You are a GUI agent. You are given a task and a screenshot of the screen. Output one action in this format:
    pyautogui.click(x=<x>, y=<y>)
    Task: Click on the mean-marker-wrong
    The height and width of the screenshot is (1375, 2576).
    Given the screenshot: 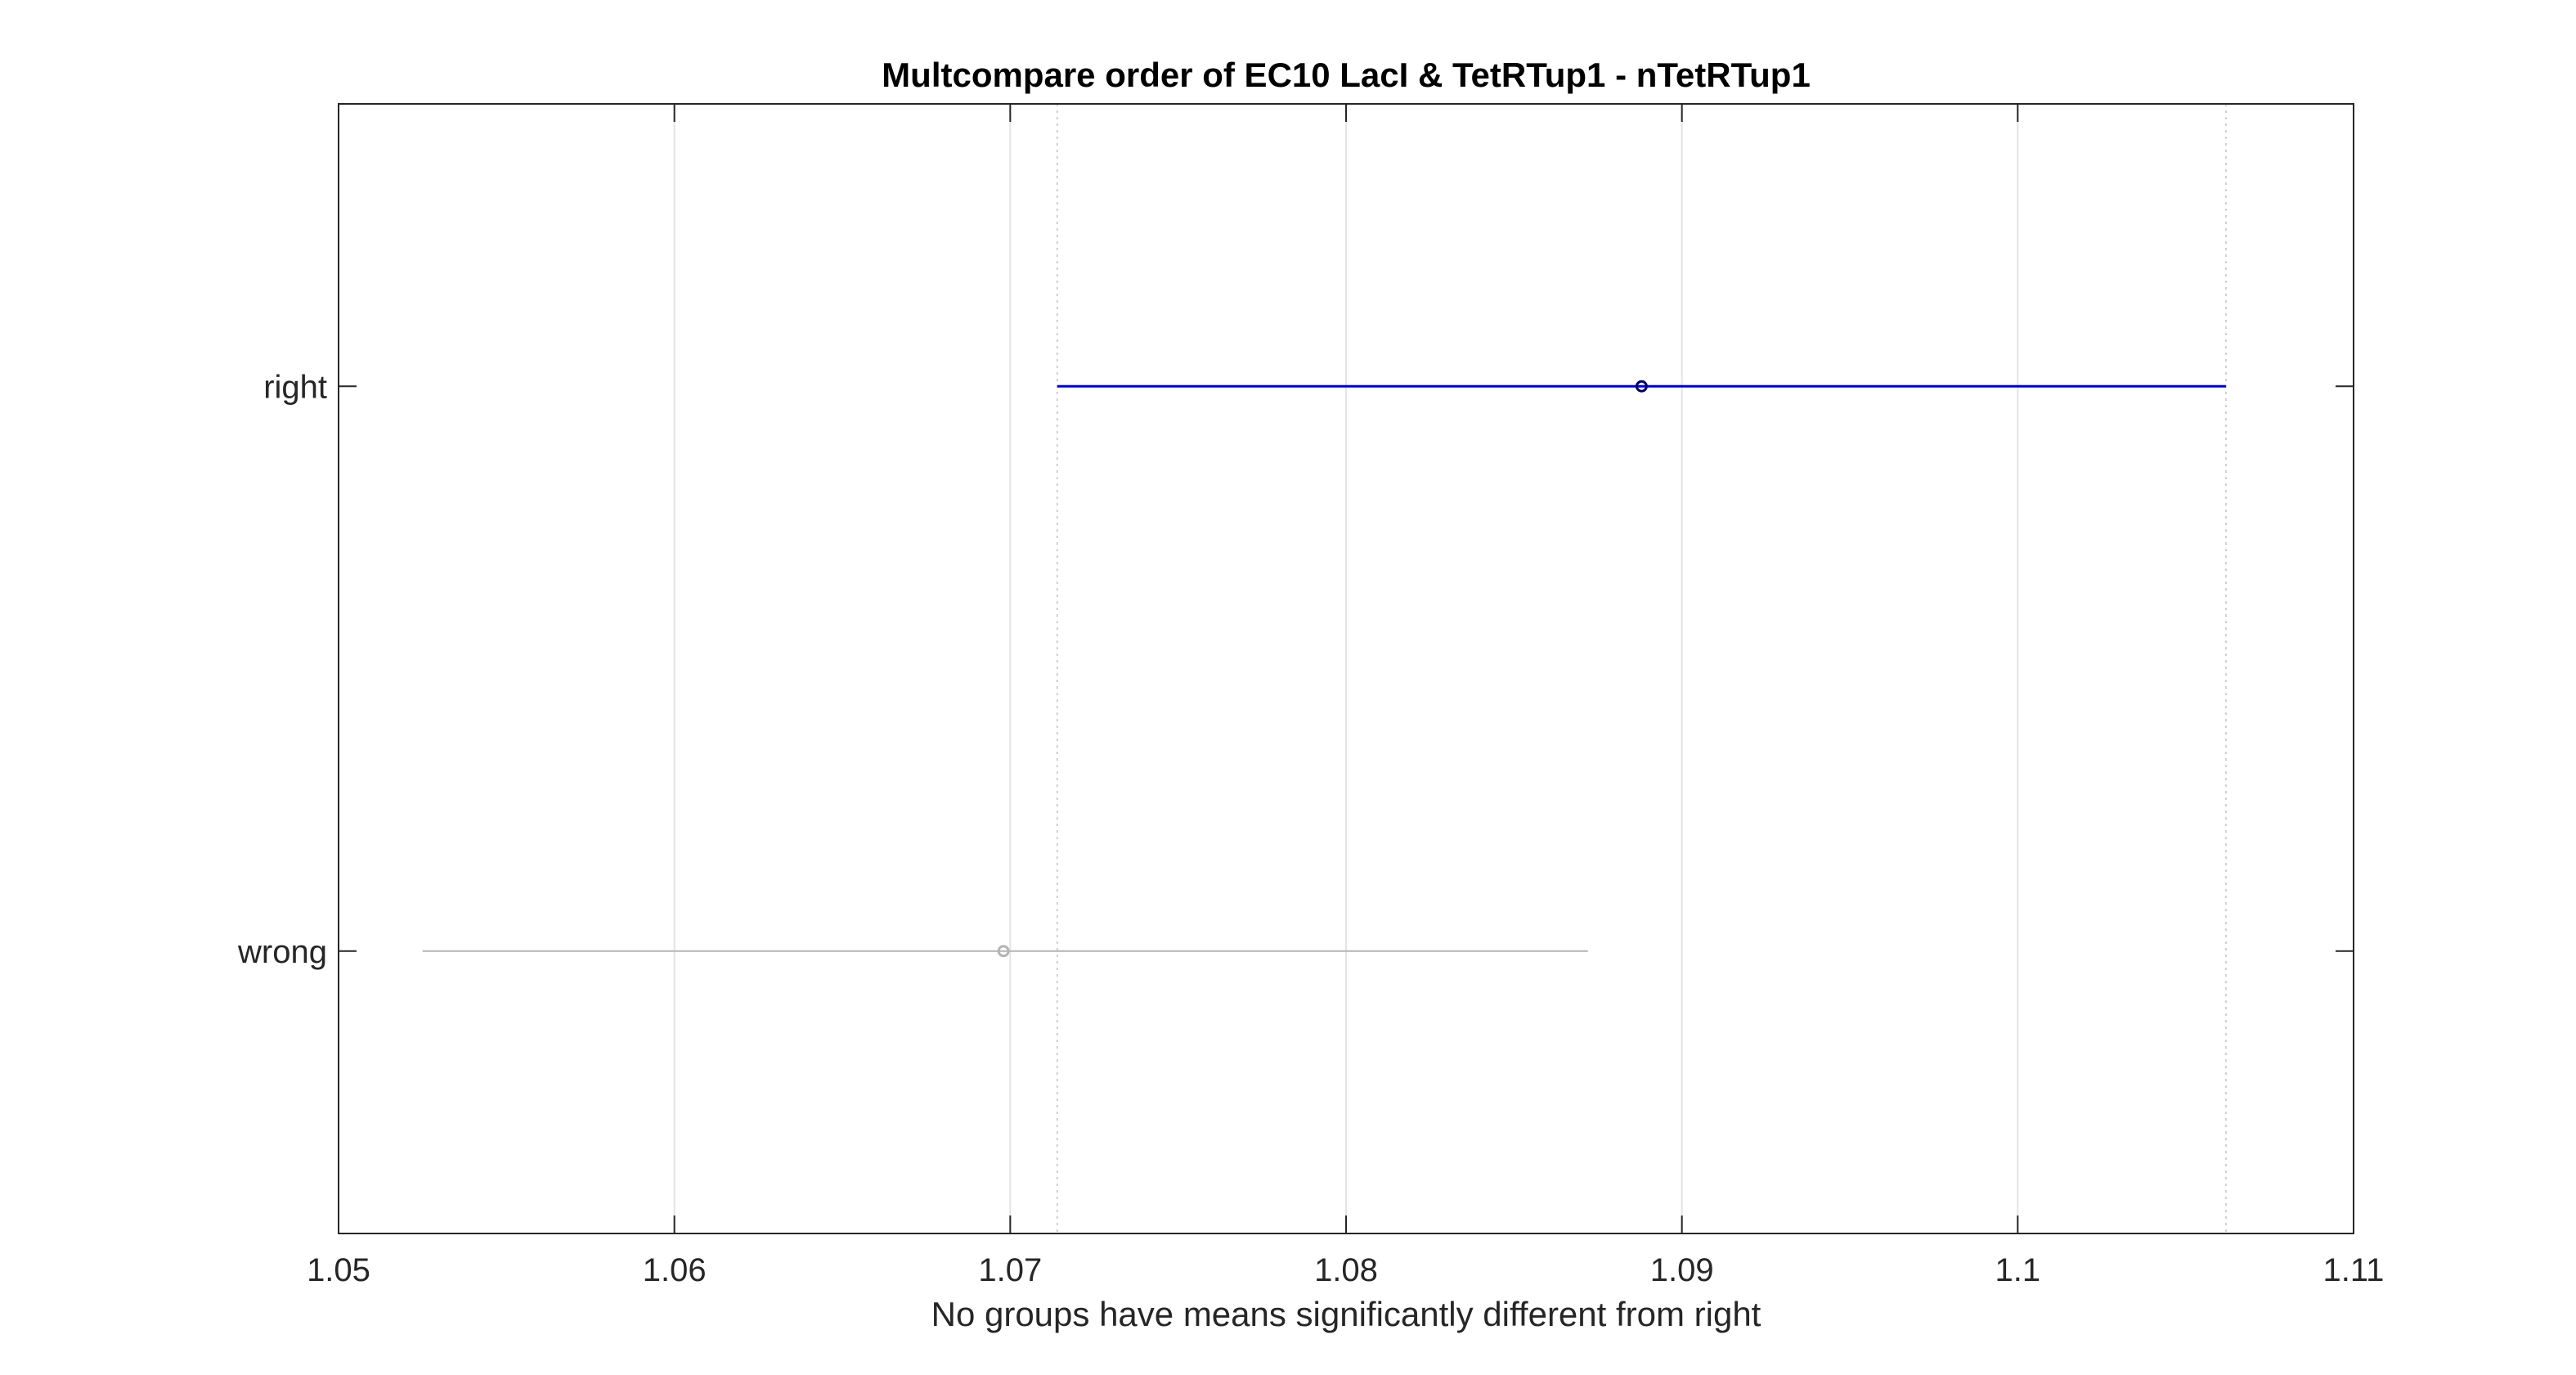 What is the action you would take?
    pyautogui.click(x=1003, y=951)
    